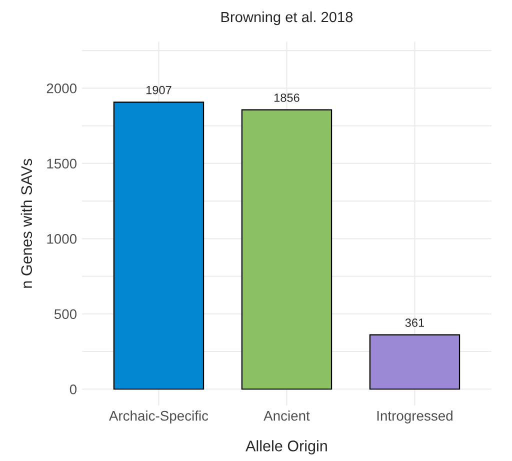  I want to click on x-tick-label: Ancient, so click(287, 415).